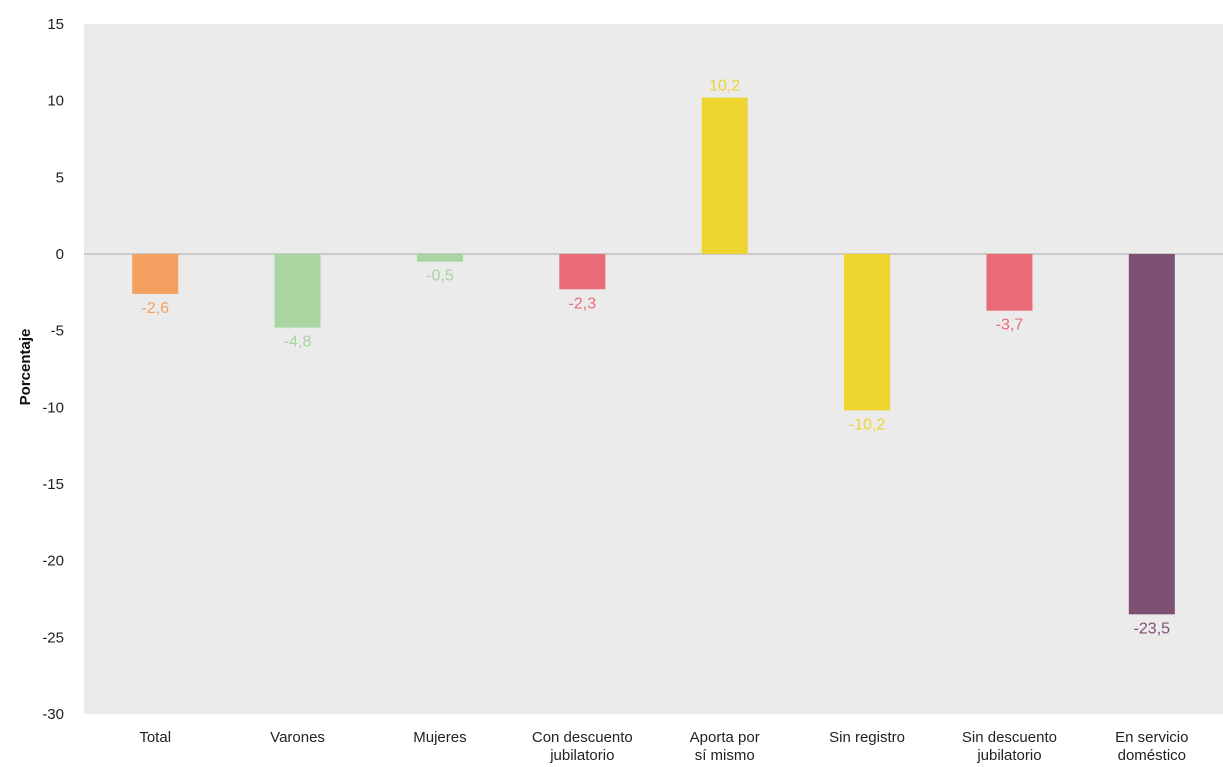  What do you see at coordinates (725, 755) in the screenshot?
I see `x-category-label: sí mismo` at bounding box center [725, 755].